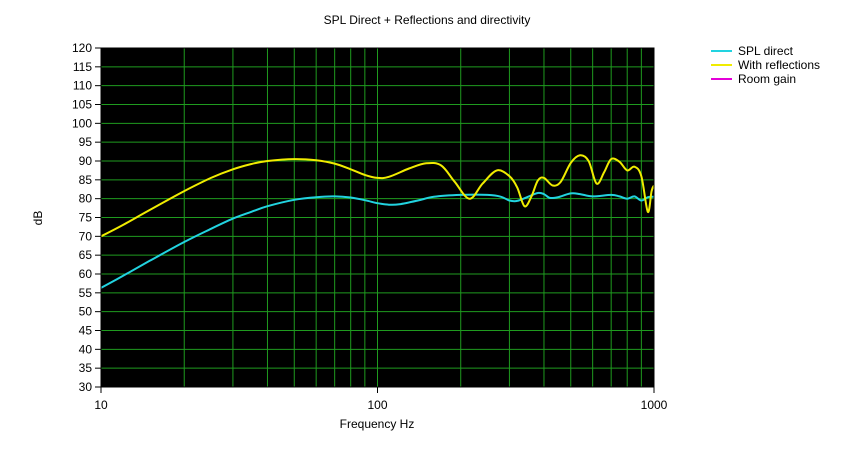 Image resolution: width=855 pixels, height=449 pixels. I want to click on y-tick-label: 55, so click(86, 293).